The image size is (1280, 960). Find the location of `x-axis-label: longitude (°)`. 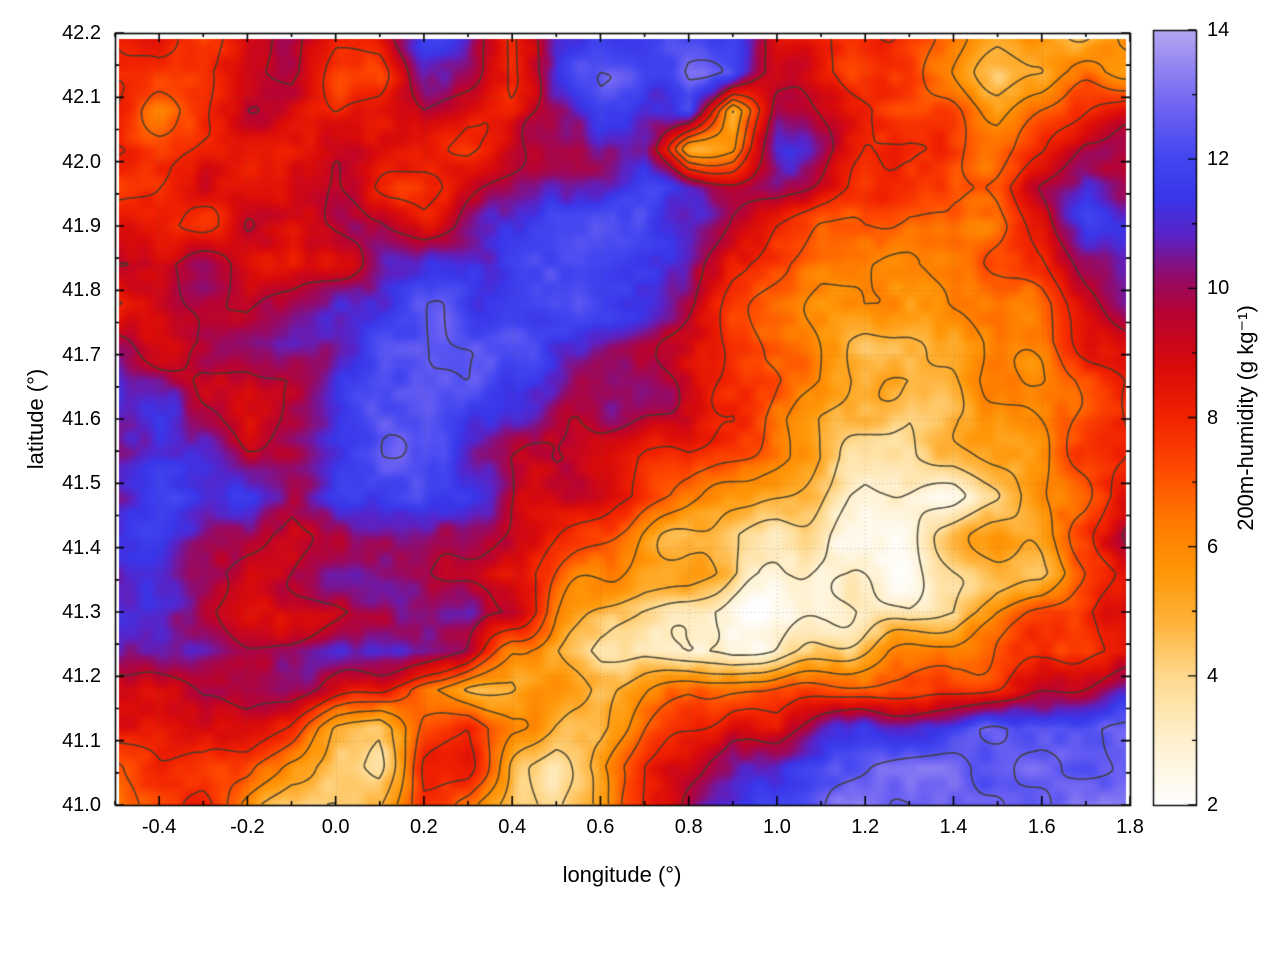

x-axis-label: longitude (°) is located at coordinates (622, 874).